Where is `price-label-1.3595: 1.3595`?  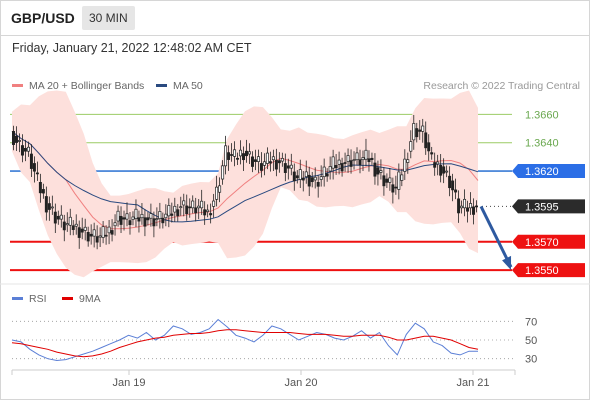
price-label-1.3595: 1.3595 is located at coordinates (542, 207).